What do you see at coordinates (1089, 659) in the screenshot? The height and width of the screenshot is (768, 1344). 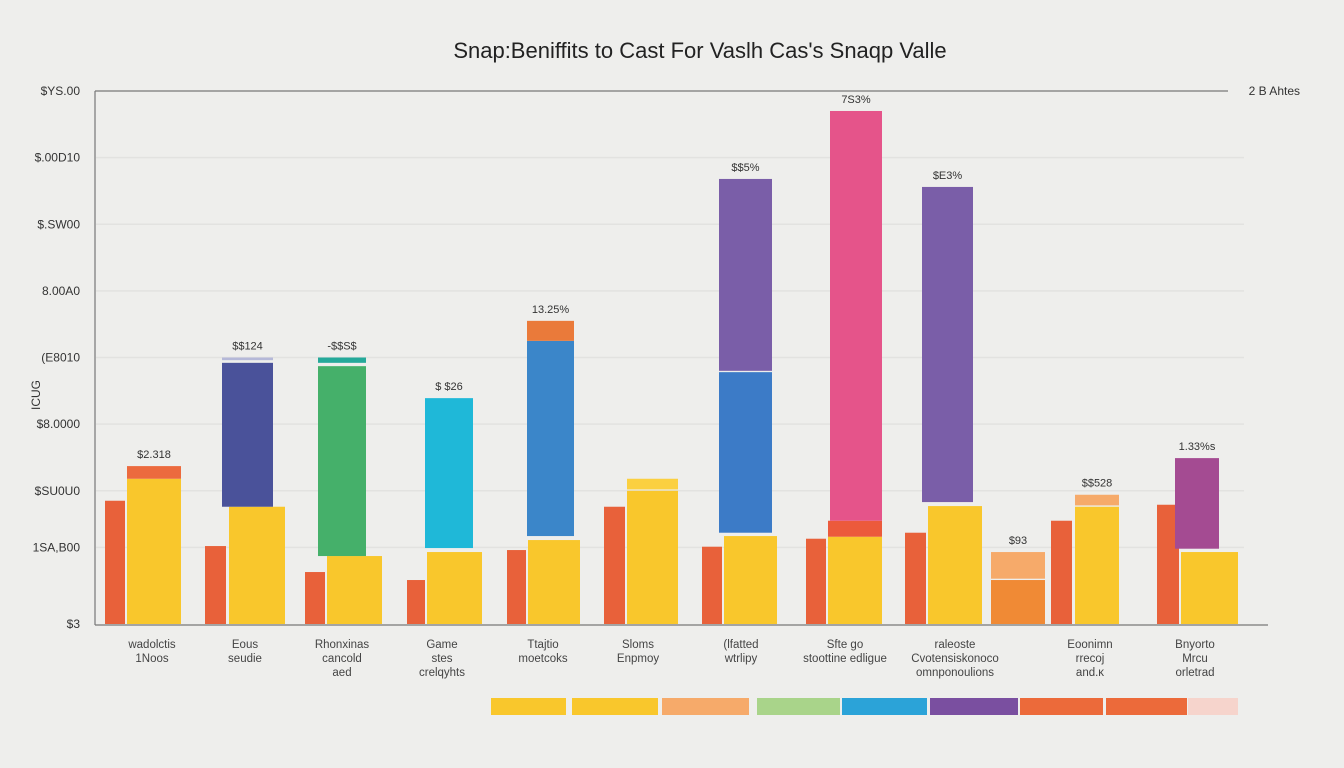 I see `x-tick-label: Eoonimn rrecoj and.ĸ` at bounding box center [1089, 659].